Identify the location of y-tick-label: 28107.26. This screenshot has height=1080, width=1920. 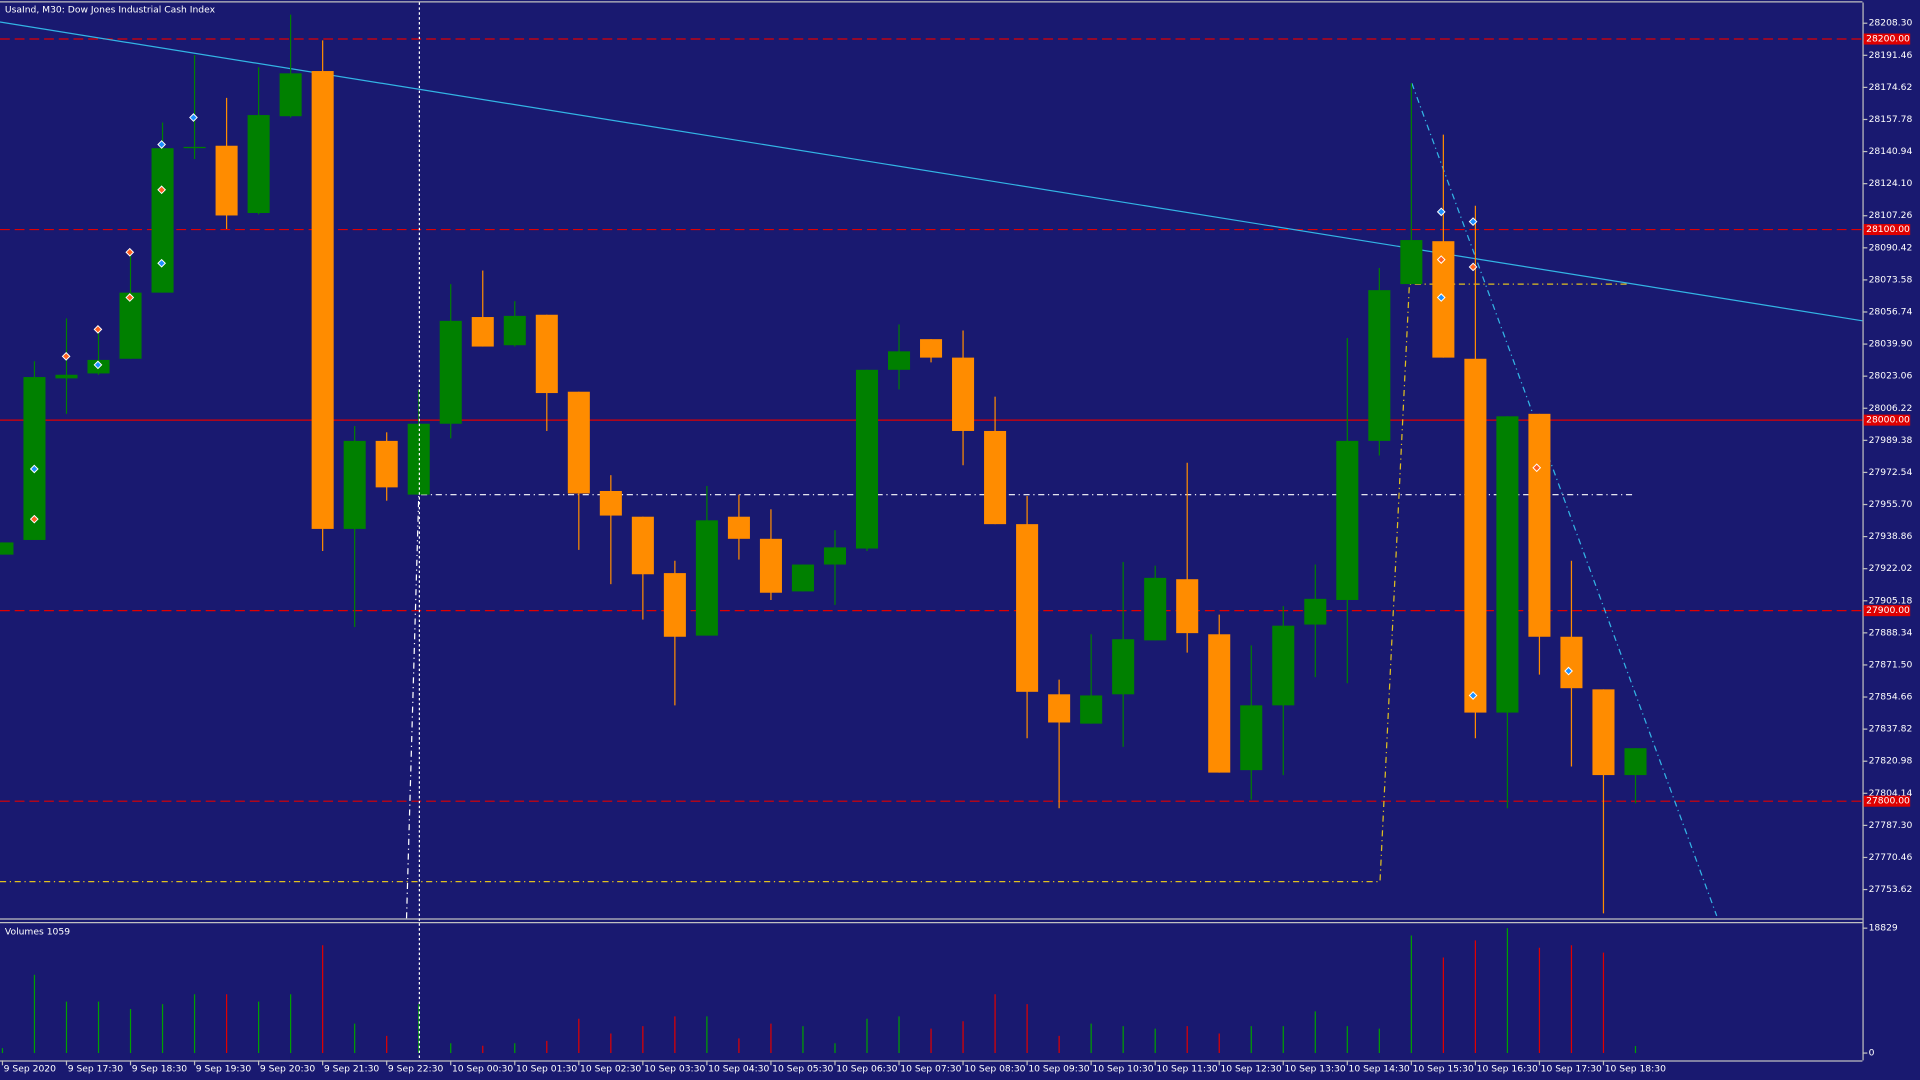
(1891, 215).